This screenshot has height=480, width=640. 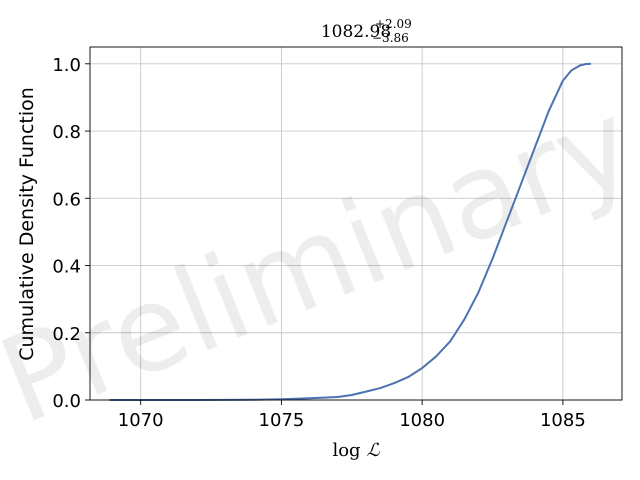 What do you see at coordinates (141, 420) in the screenshot?
I see `x-tick-label-0: 1070` at bounding box center [141, 420].